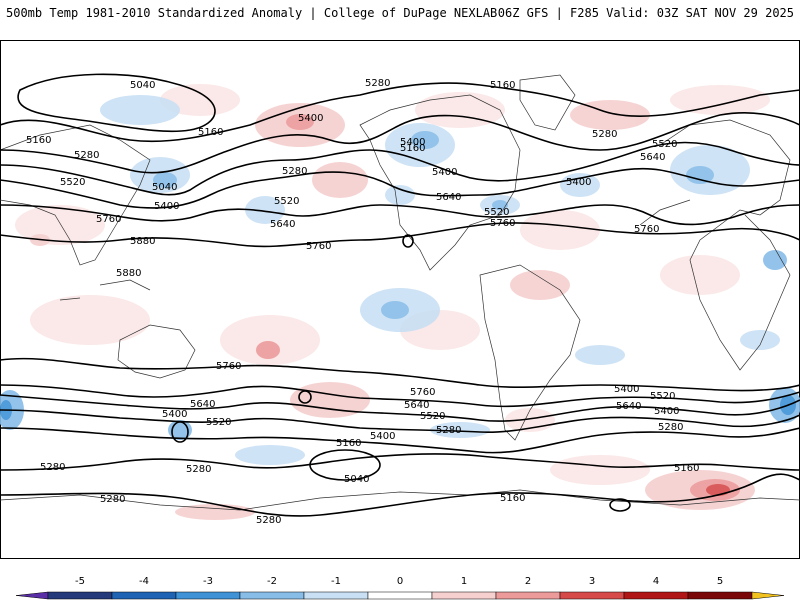 The image size is (800, 600). What do you see at coordinates (272, 581) in the screenshot?
I see `colorbar-tick: -2` at bounding box center [272, 581].